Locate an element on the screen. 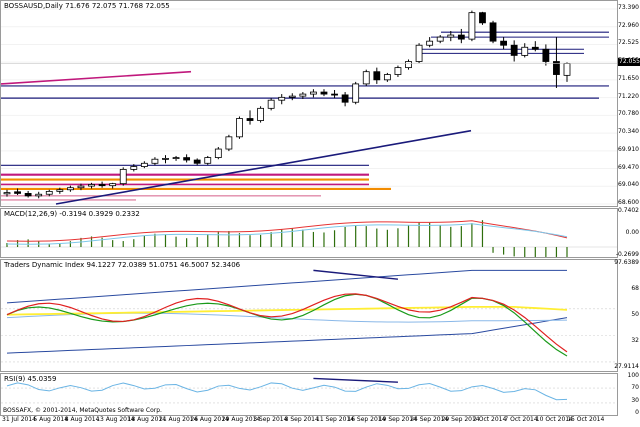 The image size is (640, 427). macd-signal-line is located at coordinates (287, 231).